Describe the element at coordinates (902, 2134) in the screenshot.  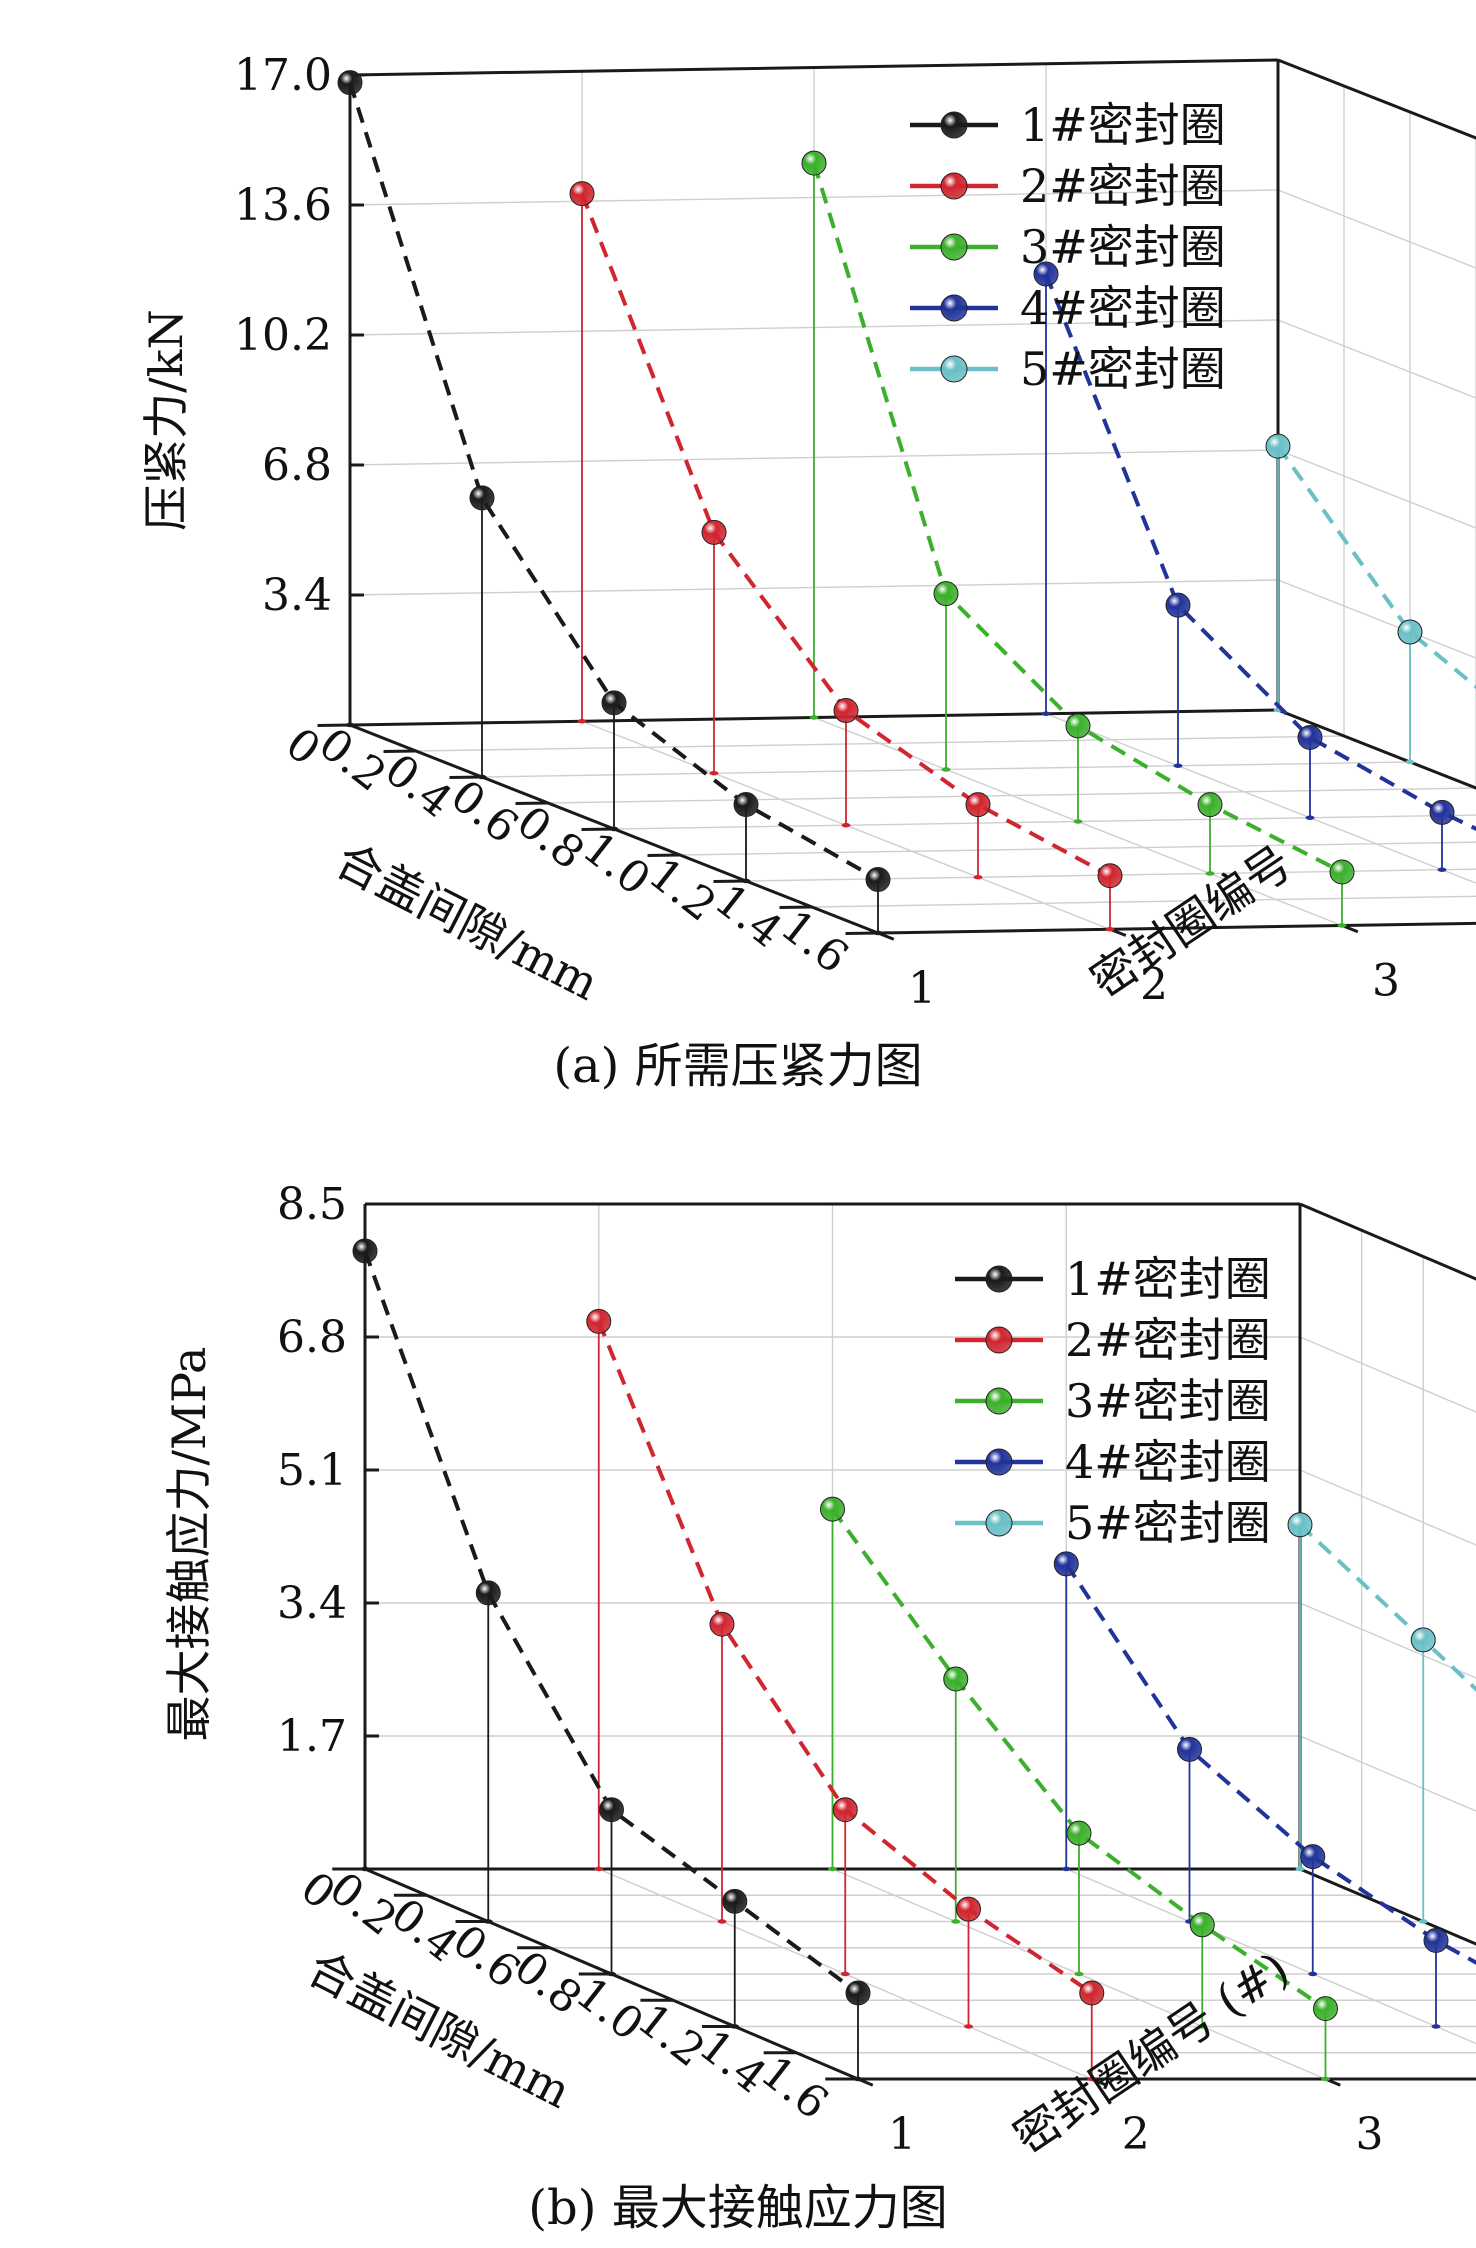
I see `ztick-label-b-0: 1` at that location.